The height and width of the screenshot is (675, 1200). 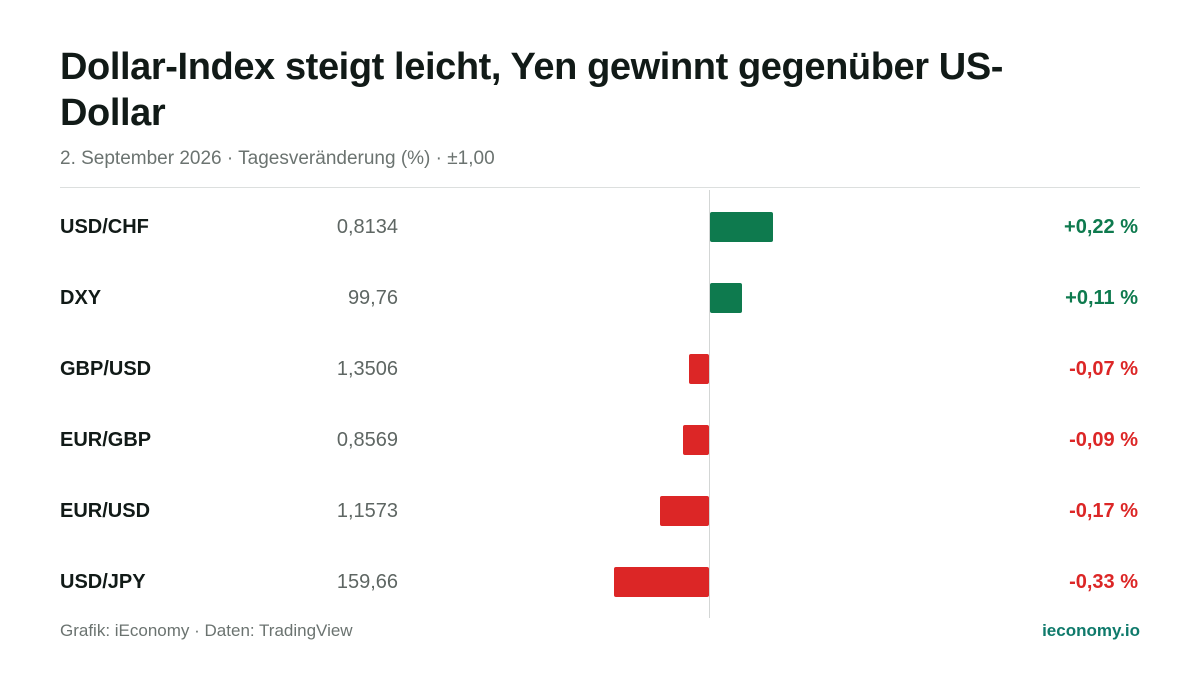 I want to click on chart-row: EUR/USD 1,1573 -0,17 %, so click(x=600, y=511).